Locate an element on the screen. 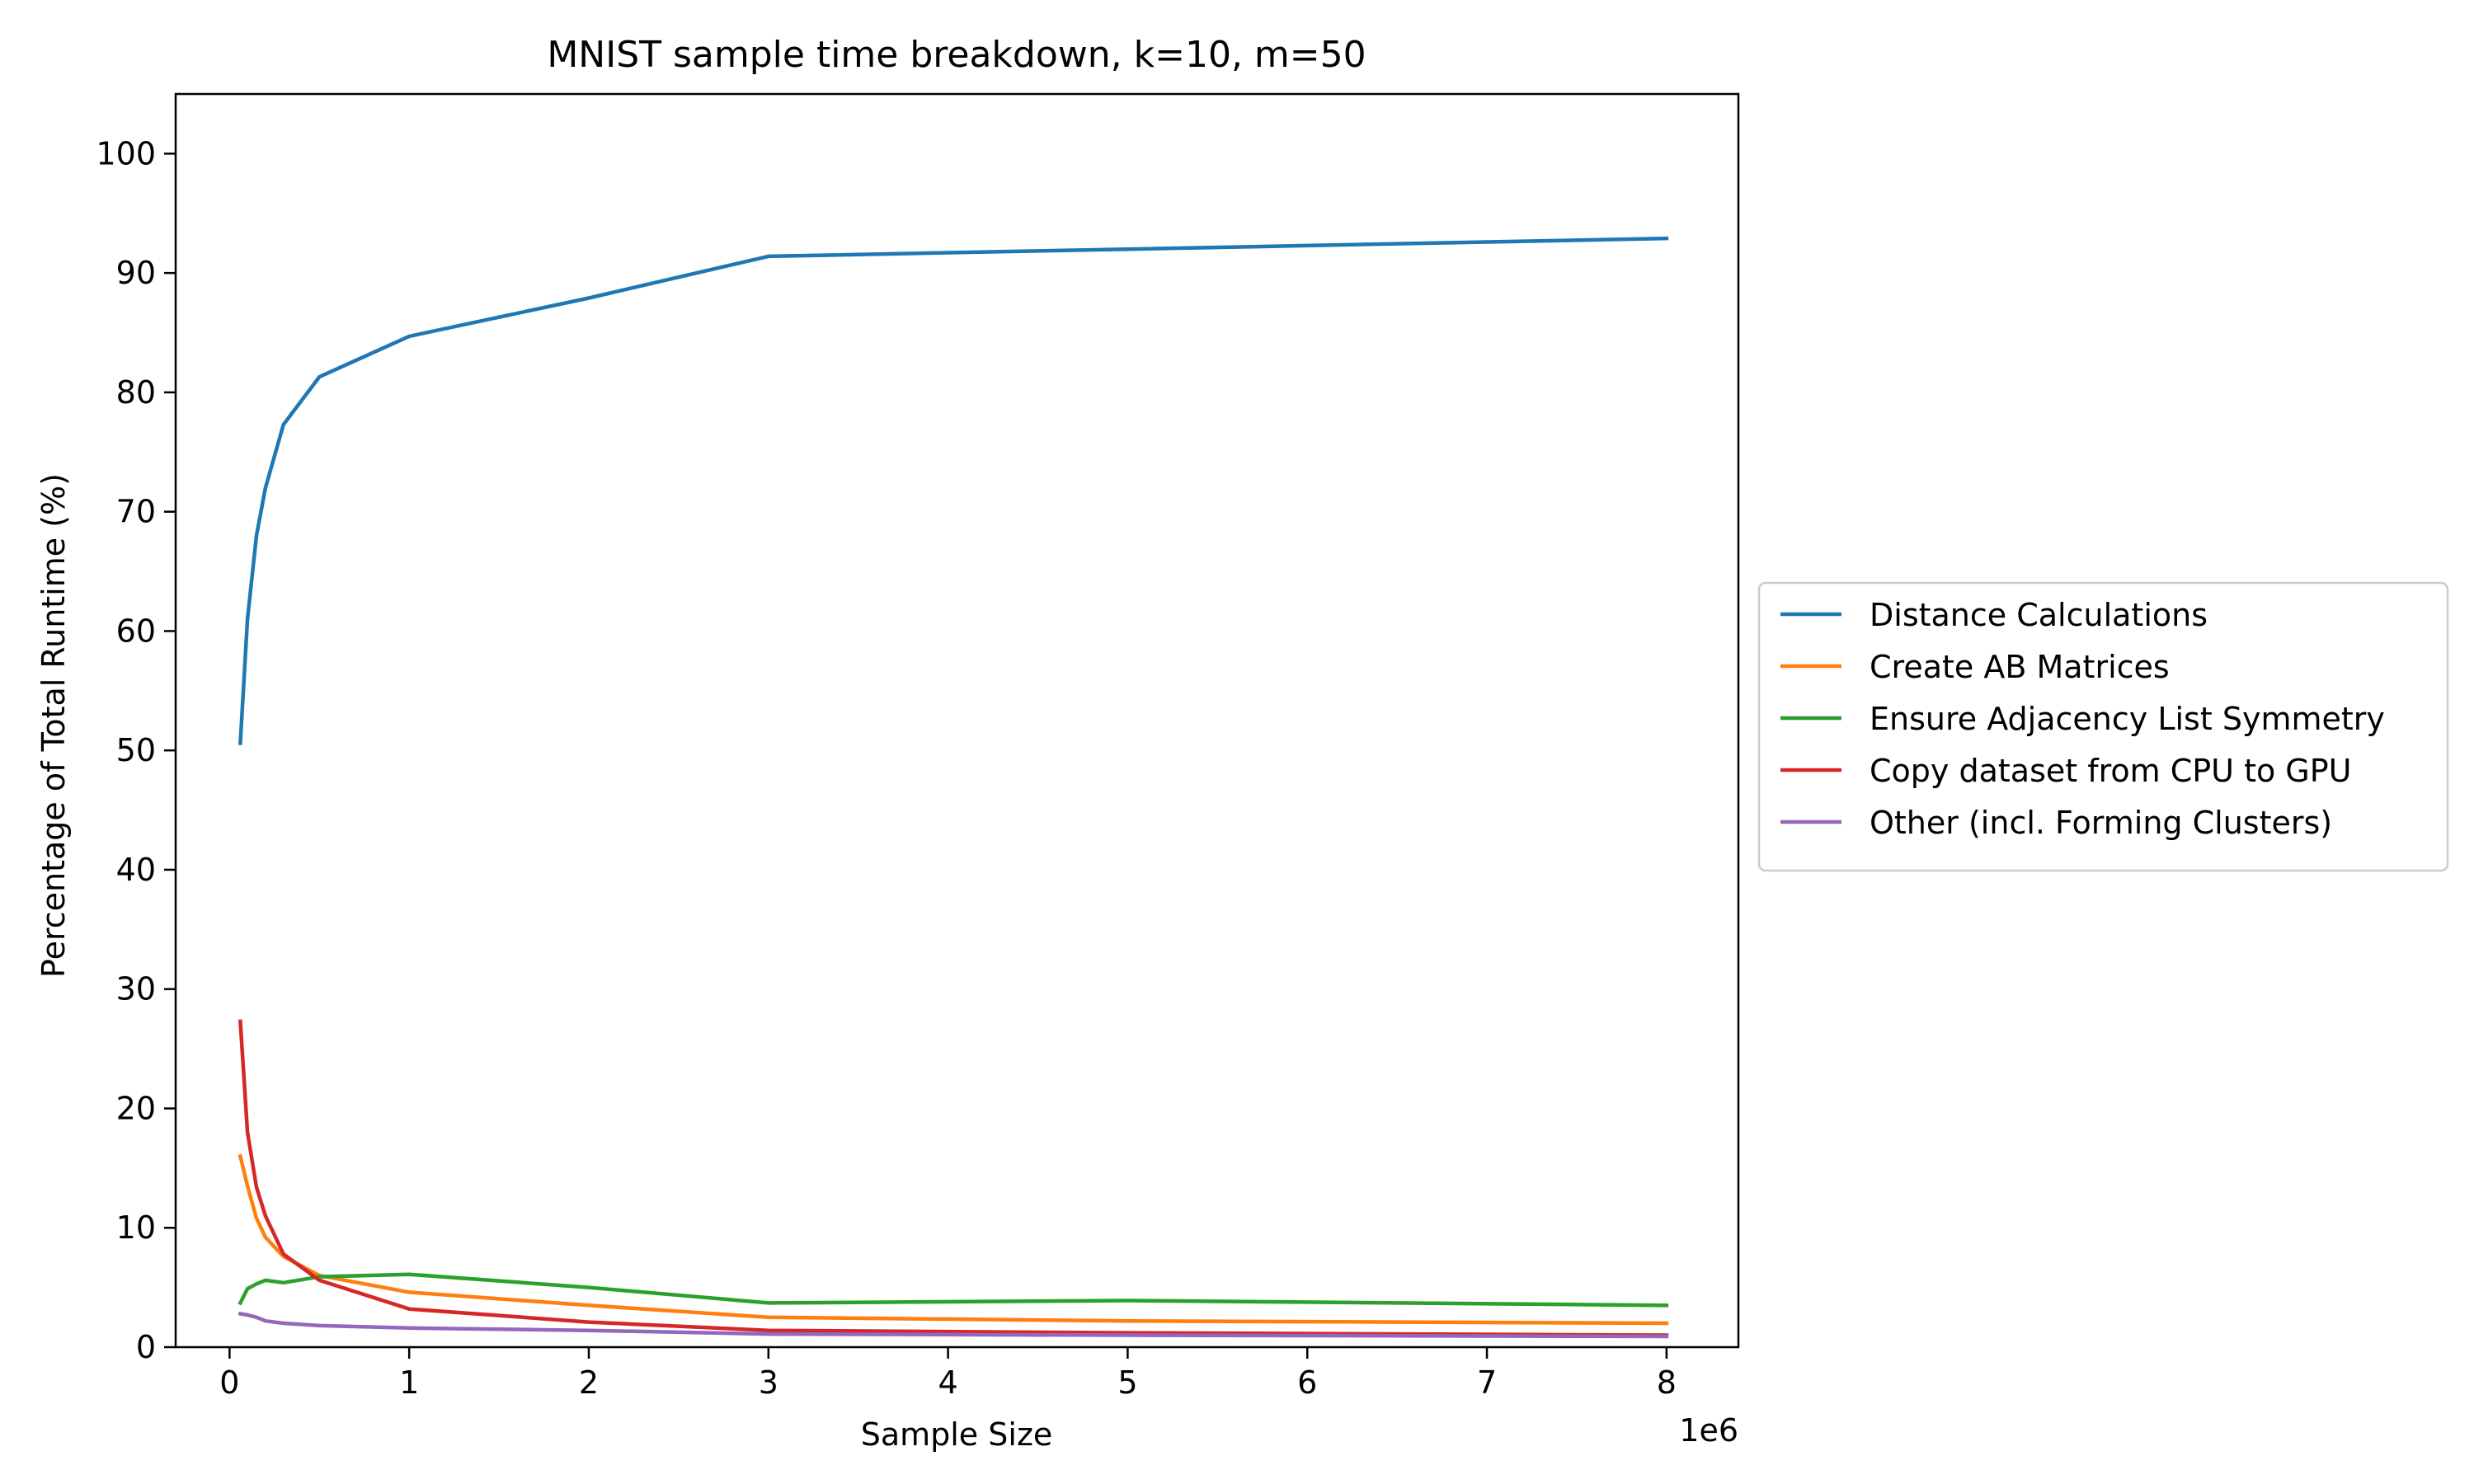  legend-label: Ensure Adjacency List Symmetry is located at coordinates (2127, 719).